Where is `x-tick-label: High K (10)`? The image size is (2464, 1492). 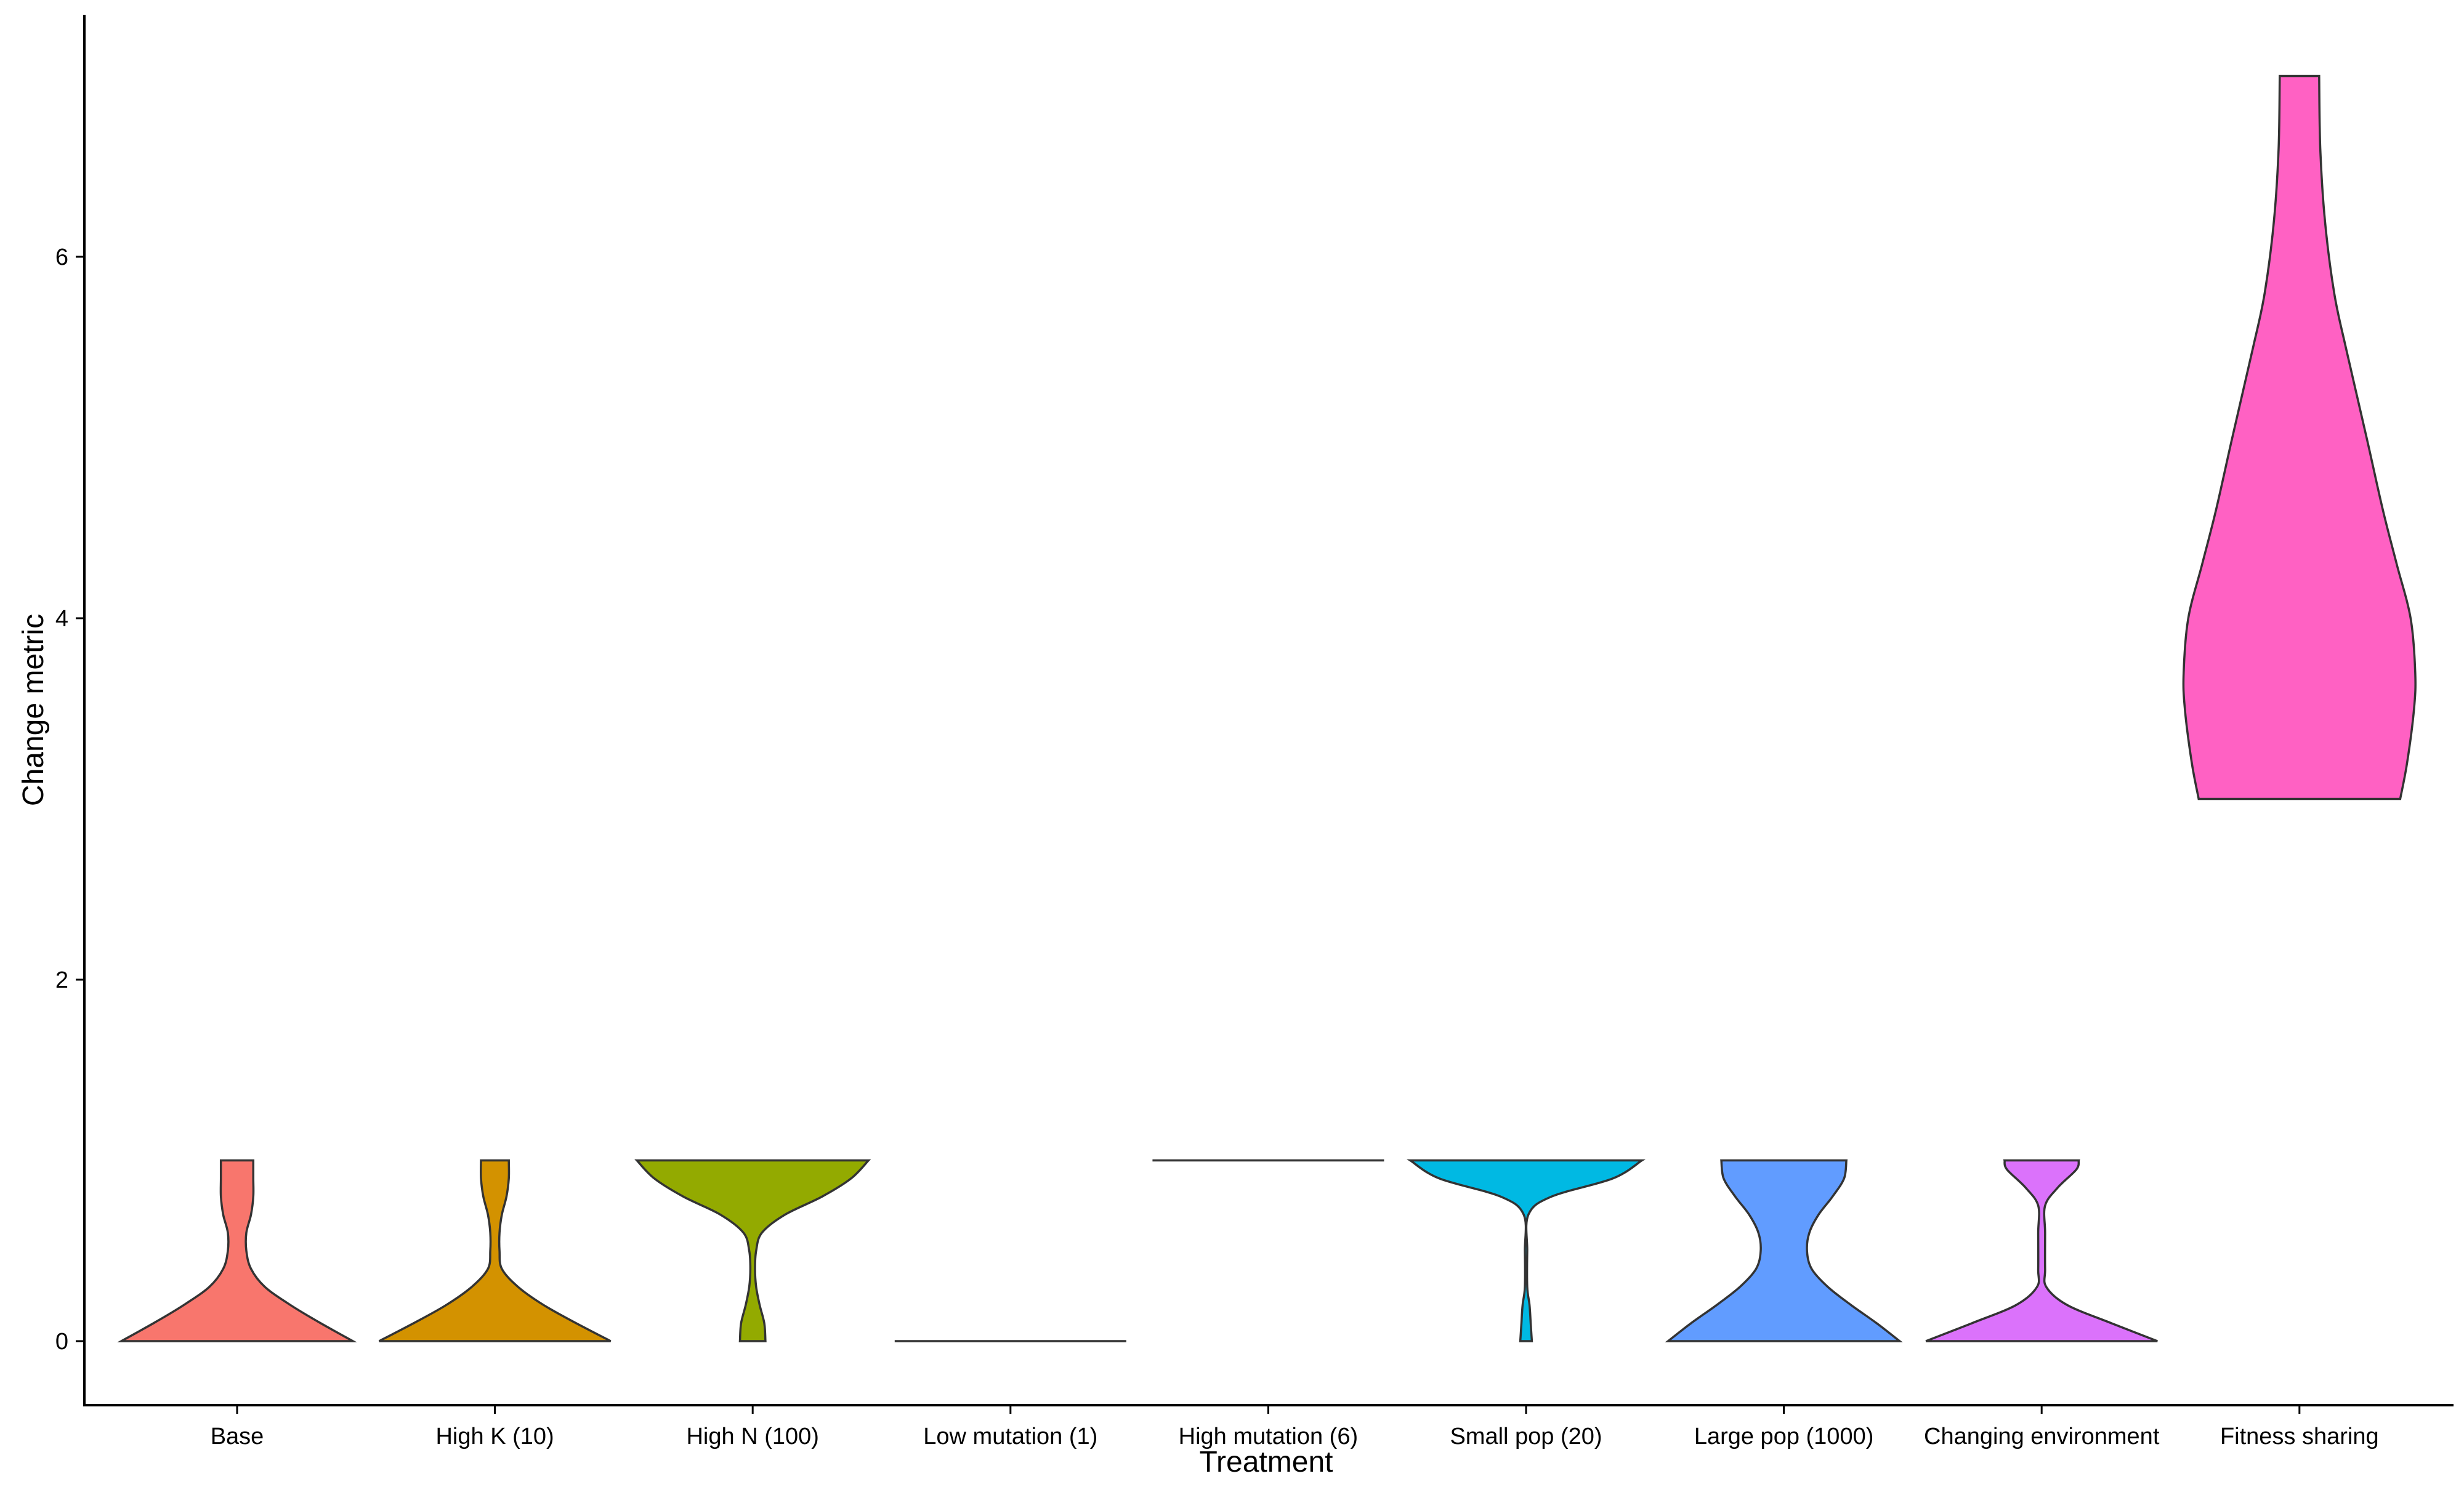 x-tick-label: High K (10) is located at coordinates (495, 1437).